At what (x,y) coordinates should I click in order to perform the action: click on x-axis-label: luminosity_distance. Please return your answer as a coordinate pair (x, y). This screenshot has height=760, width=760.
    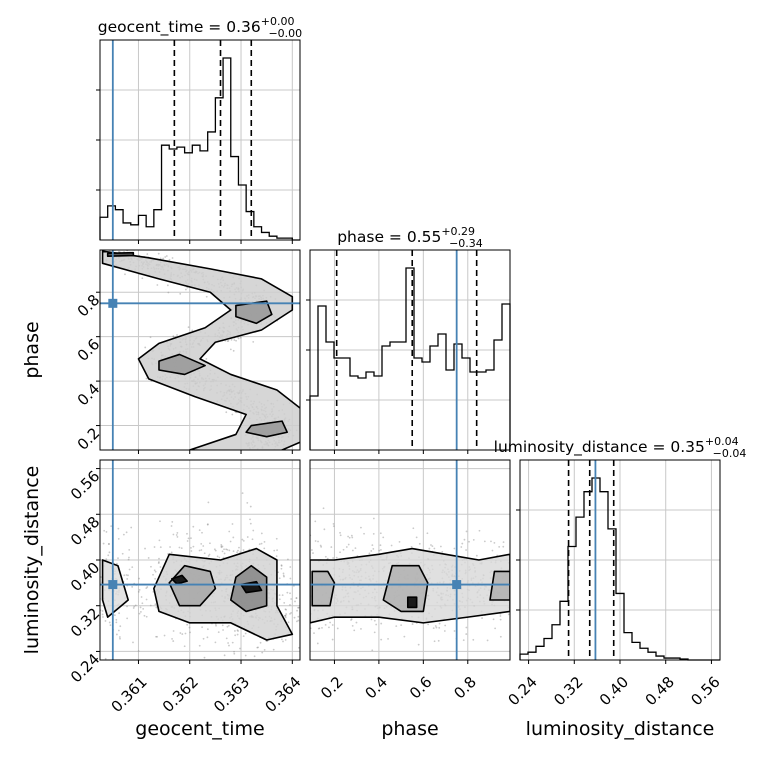
    Looking at the image, I should click on (620, 729).